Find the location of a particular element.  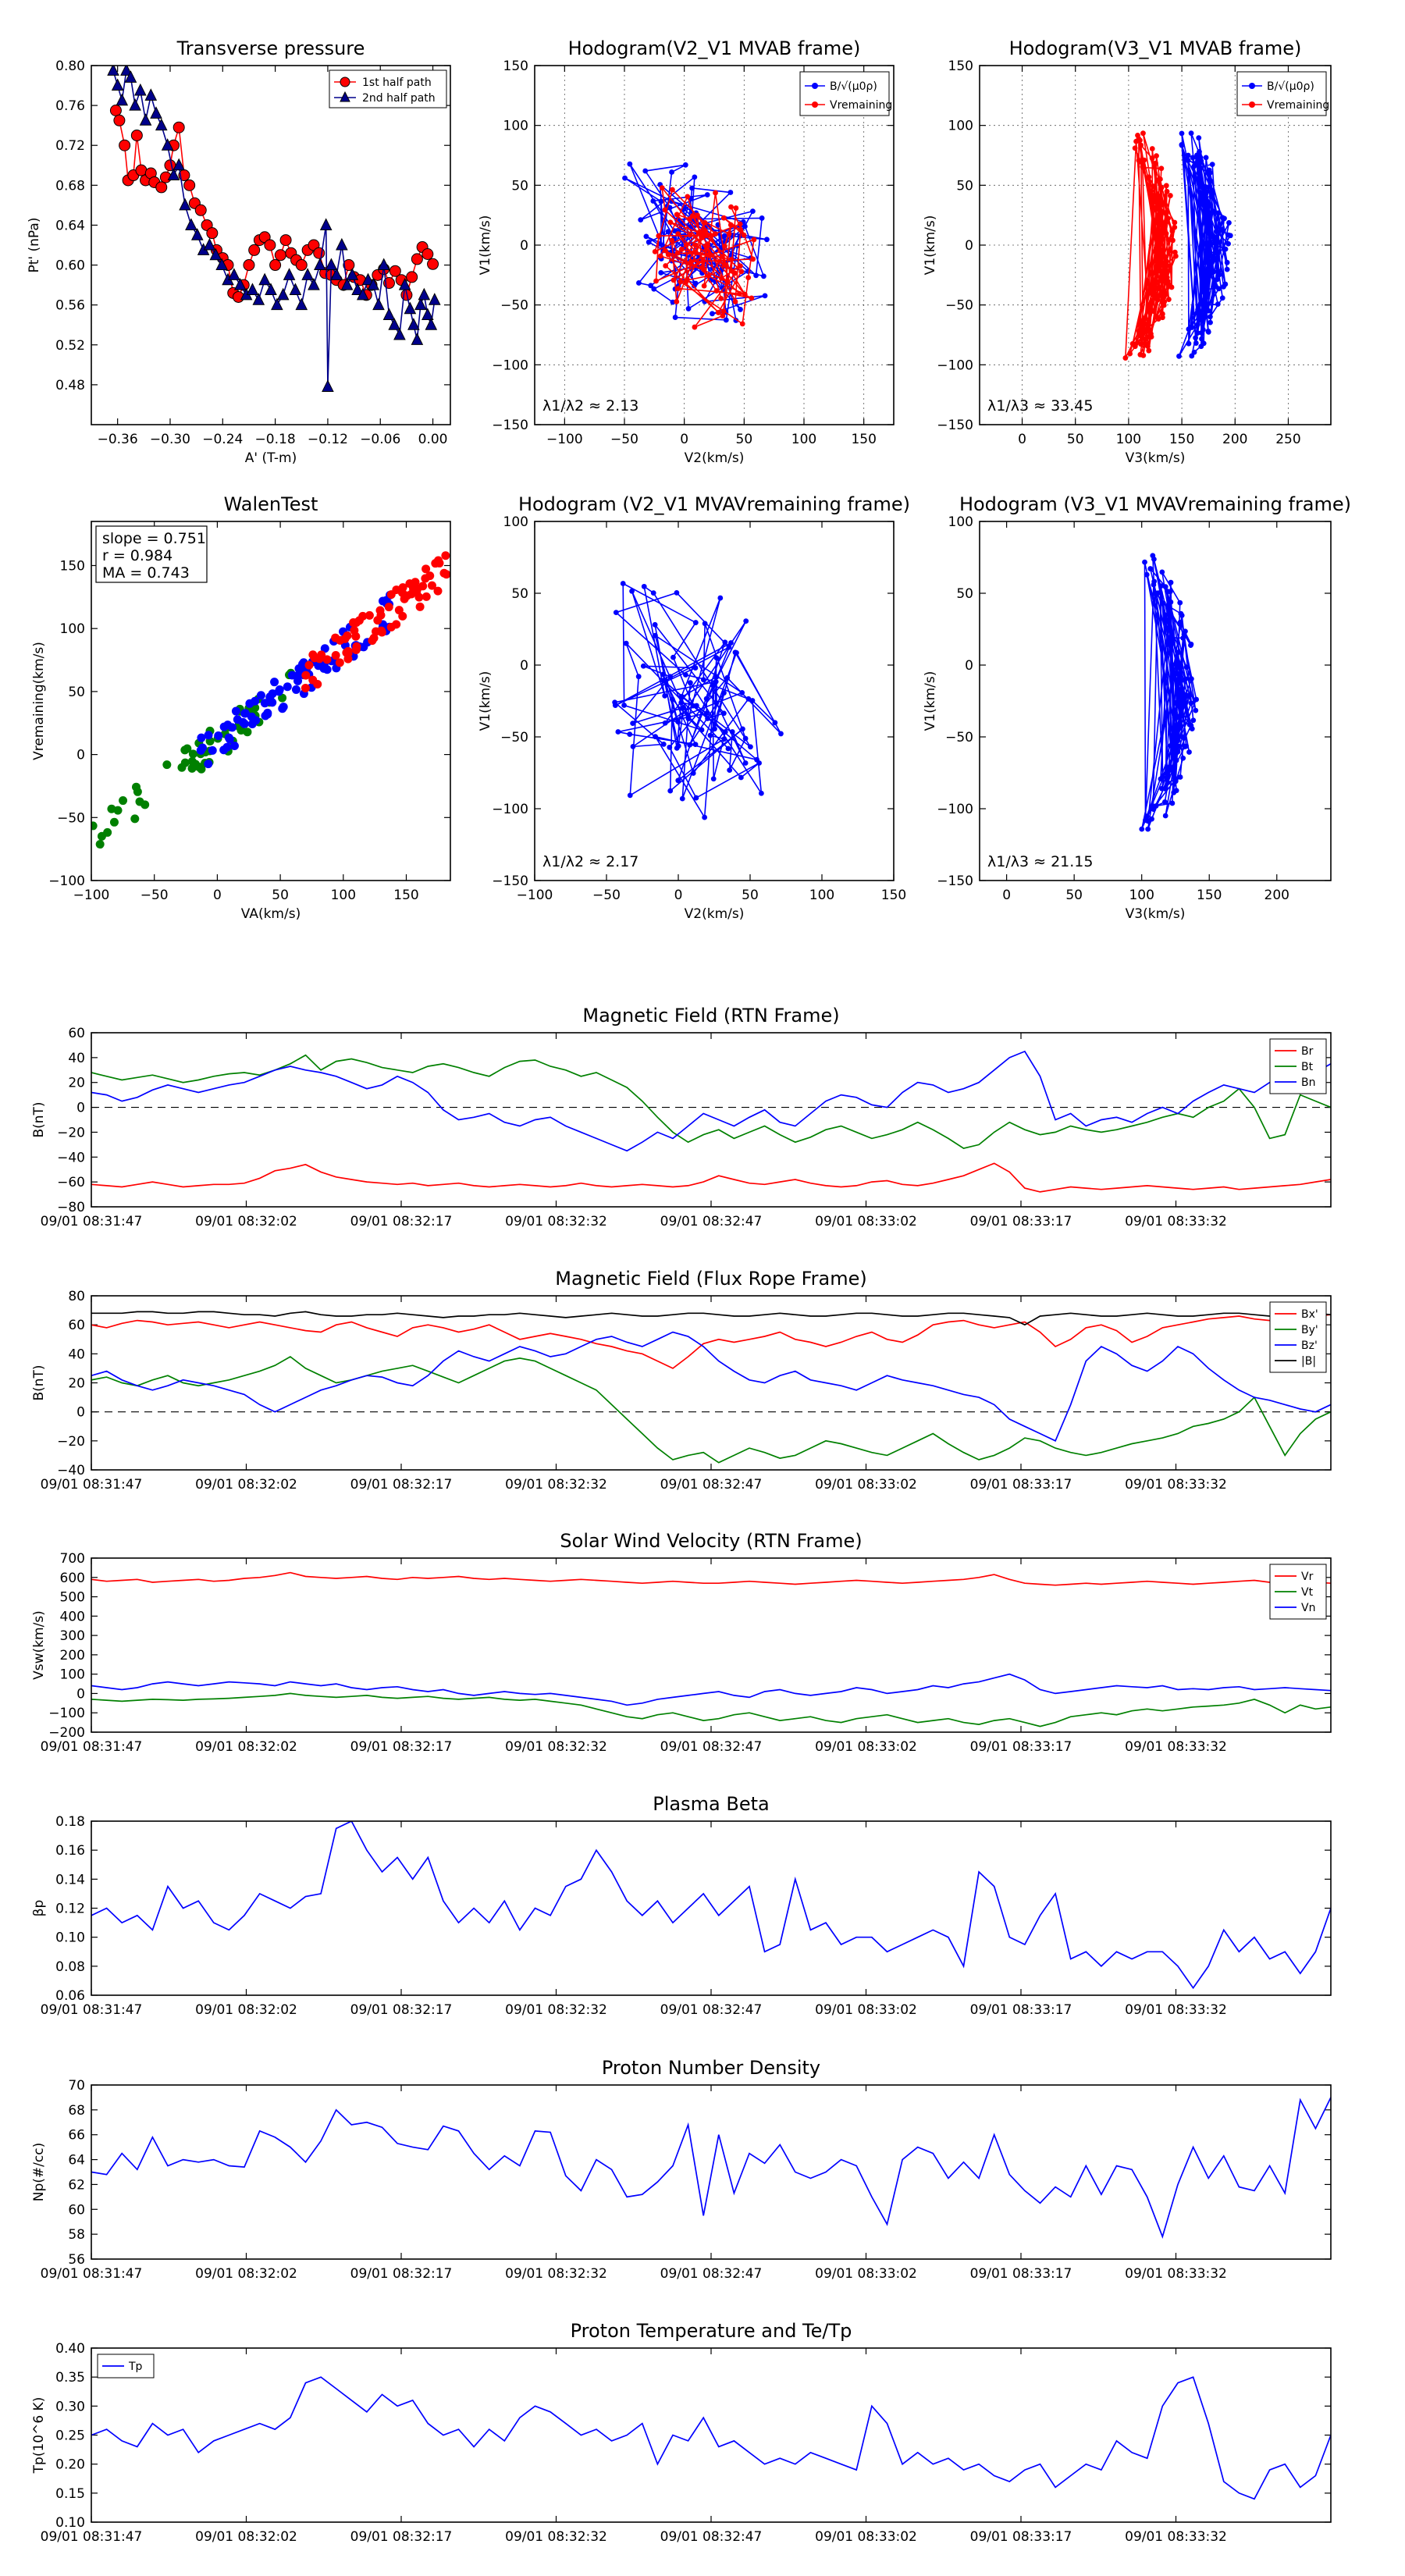

legend-marker is located at coordinates (815, 86).